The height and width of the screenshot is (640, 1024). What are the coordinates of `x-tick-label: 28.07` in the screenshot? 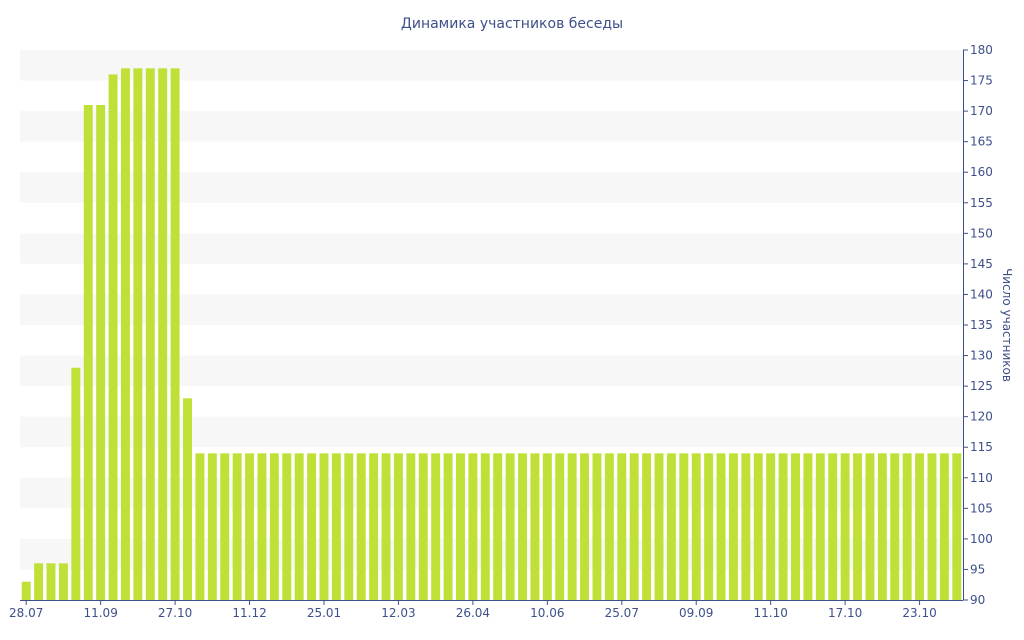 It's located at (26, 613).